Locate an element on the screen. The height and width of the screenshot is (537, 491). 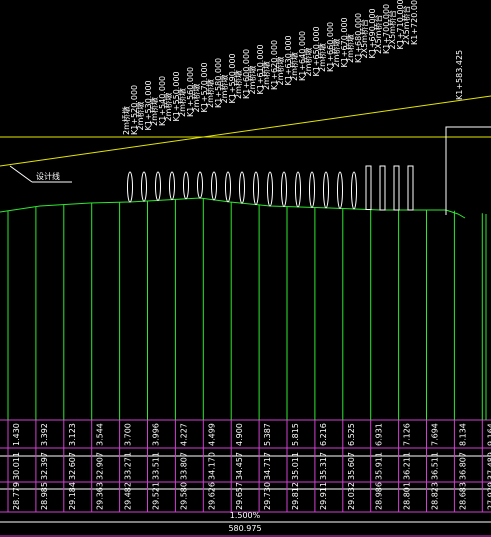
table-cell: 4.227 is located at coordinates (183, 434).